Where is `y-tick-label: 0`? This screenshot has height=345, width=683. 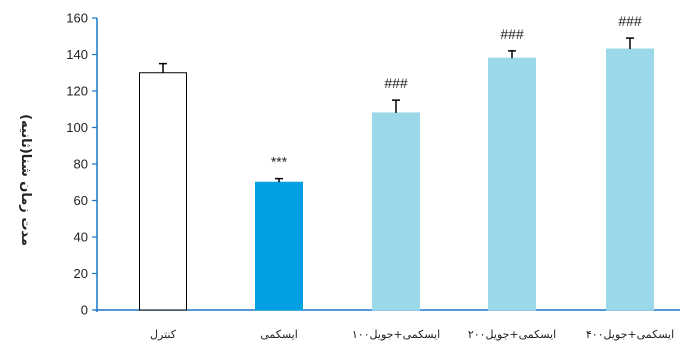 y-tick-label: 0 is located at coordinates (84, 310).